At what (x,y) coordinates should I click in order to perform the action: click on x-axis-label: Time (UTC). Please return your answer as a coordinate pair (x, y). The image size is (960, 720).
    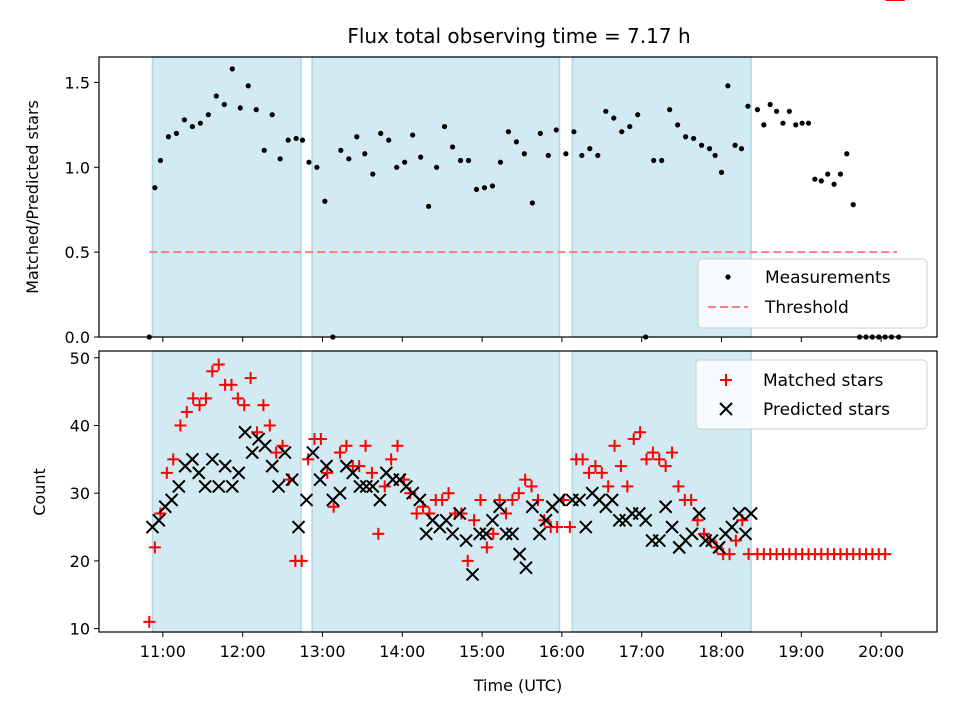
    Looking at the image, I should click on (517, 685).